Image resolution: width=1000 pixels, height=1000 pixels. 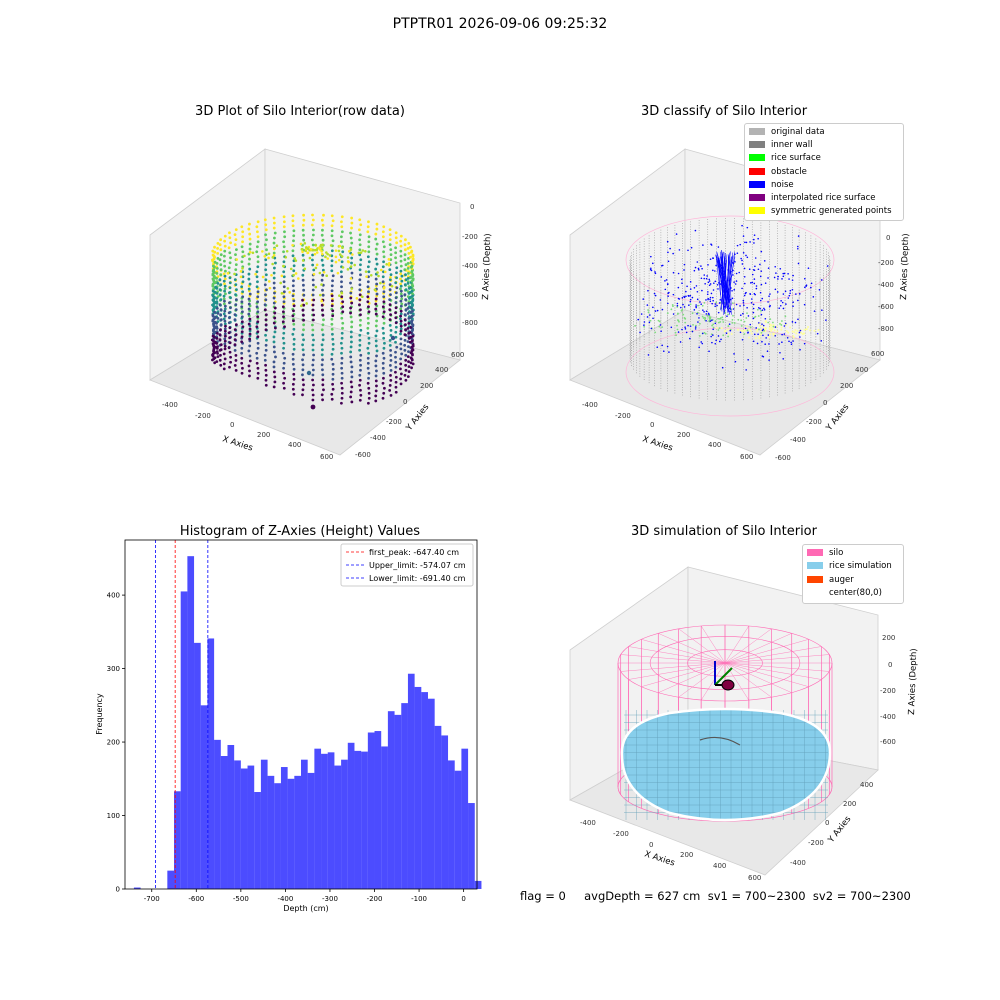 I want to click on simulation-xtick: 200, so click(x=686, y=855).